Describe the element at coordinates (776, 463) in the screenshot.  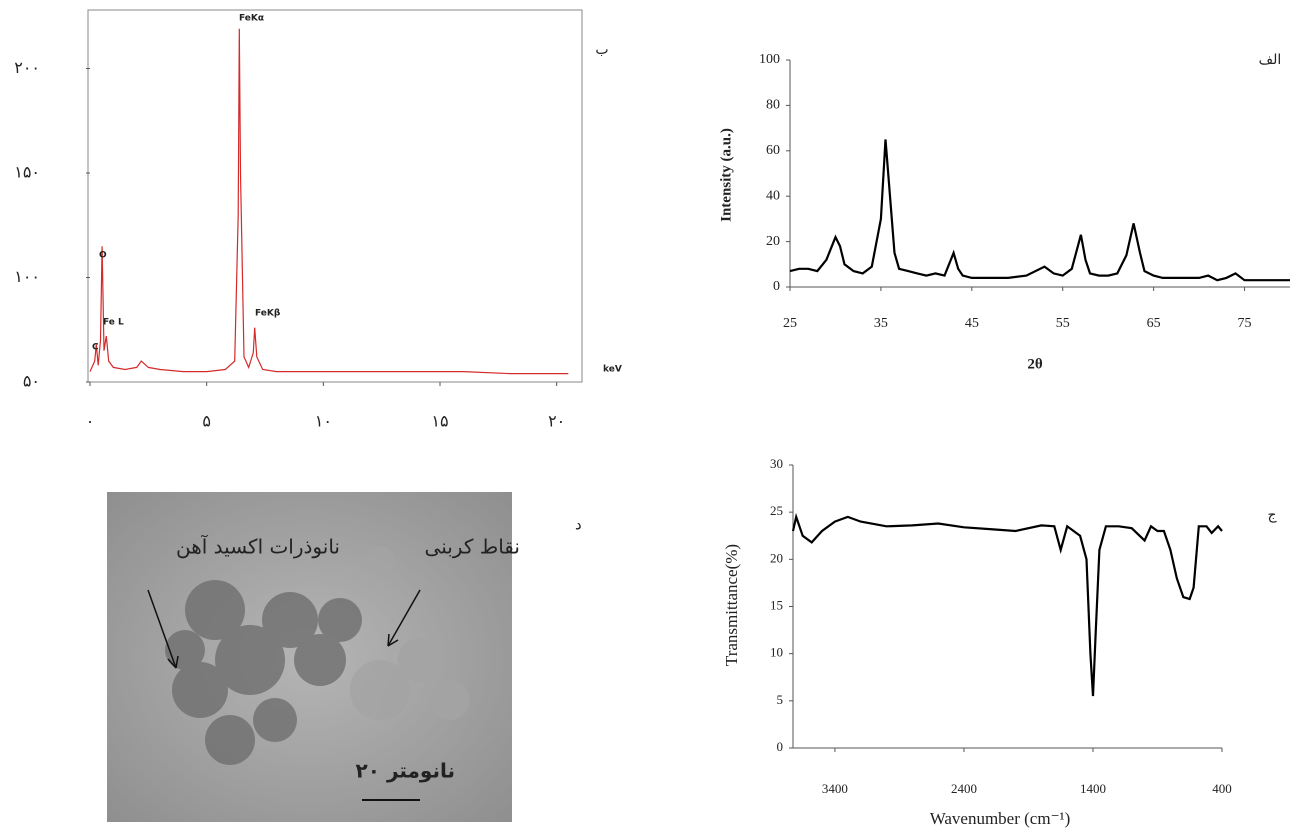
I see `y-tick-label: 30` at that location.